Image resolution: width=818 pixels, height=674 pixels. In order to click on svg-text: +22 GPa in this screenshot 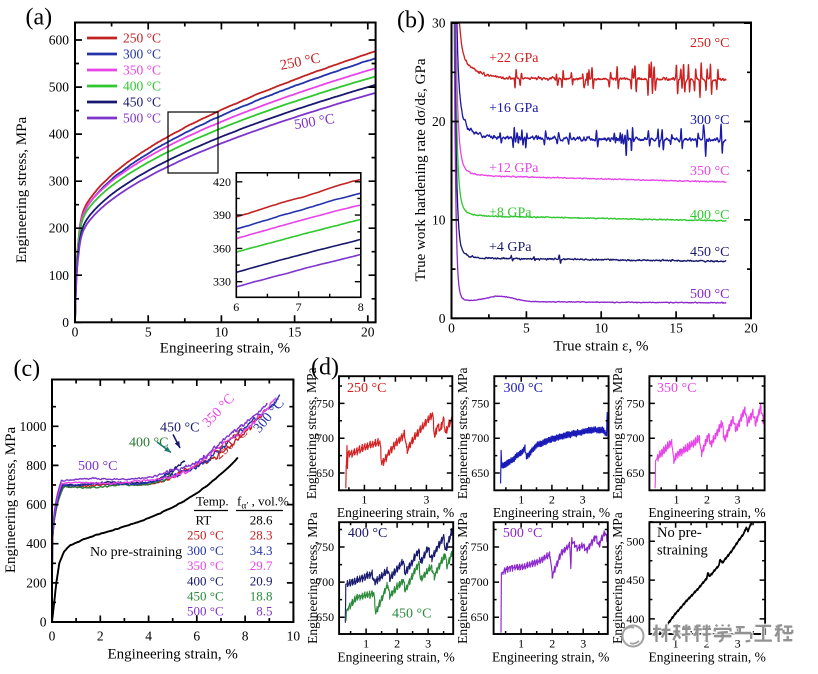, I will do `click(514, 58)`.